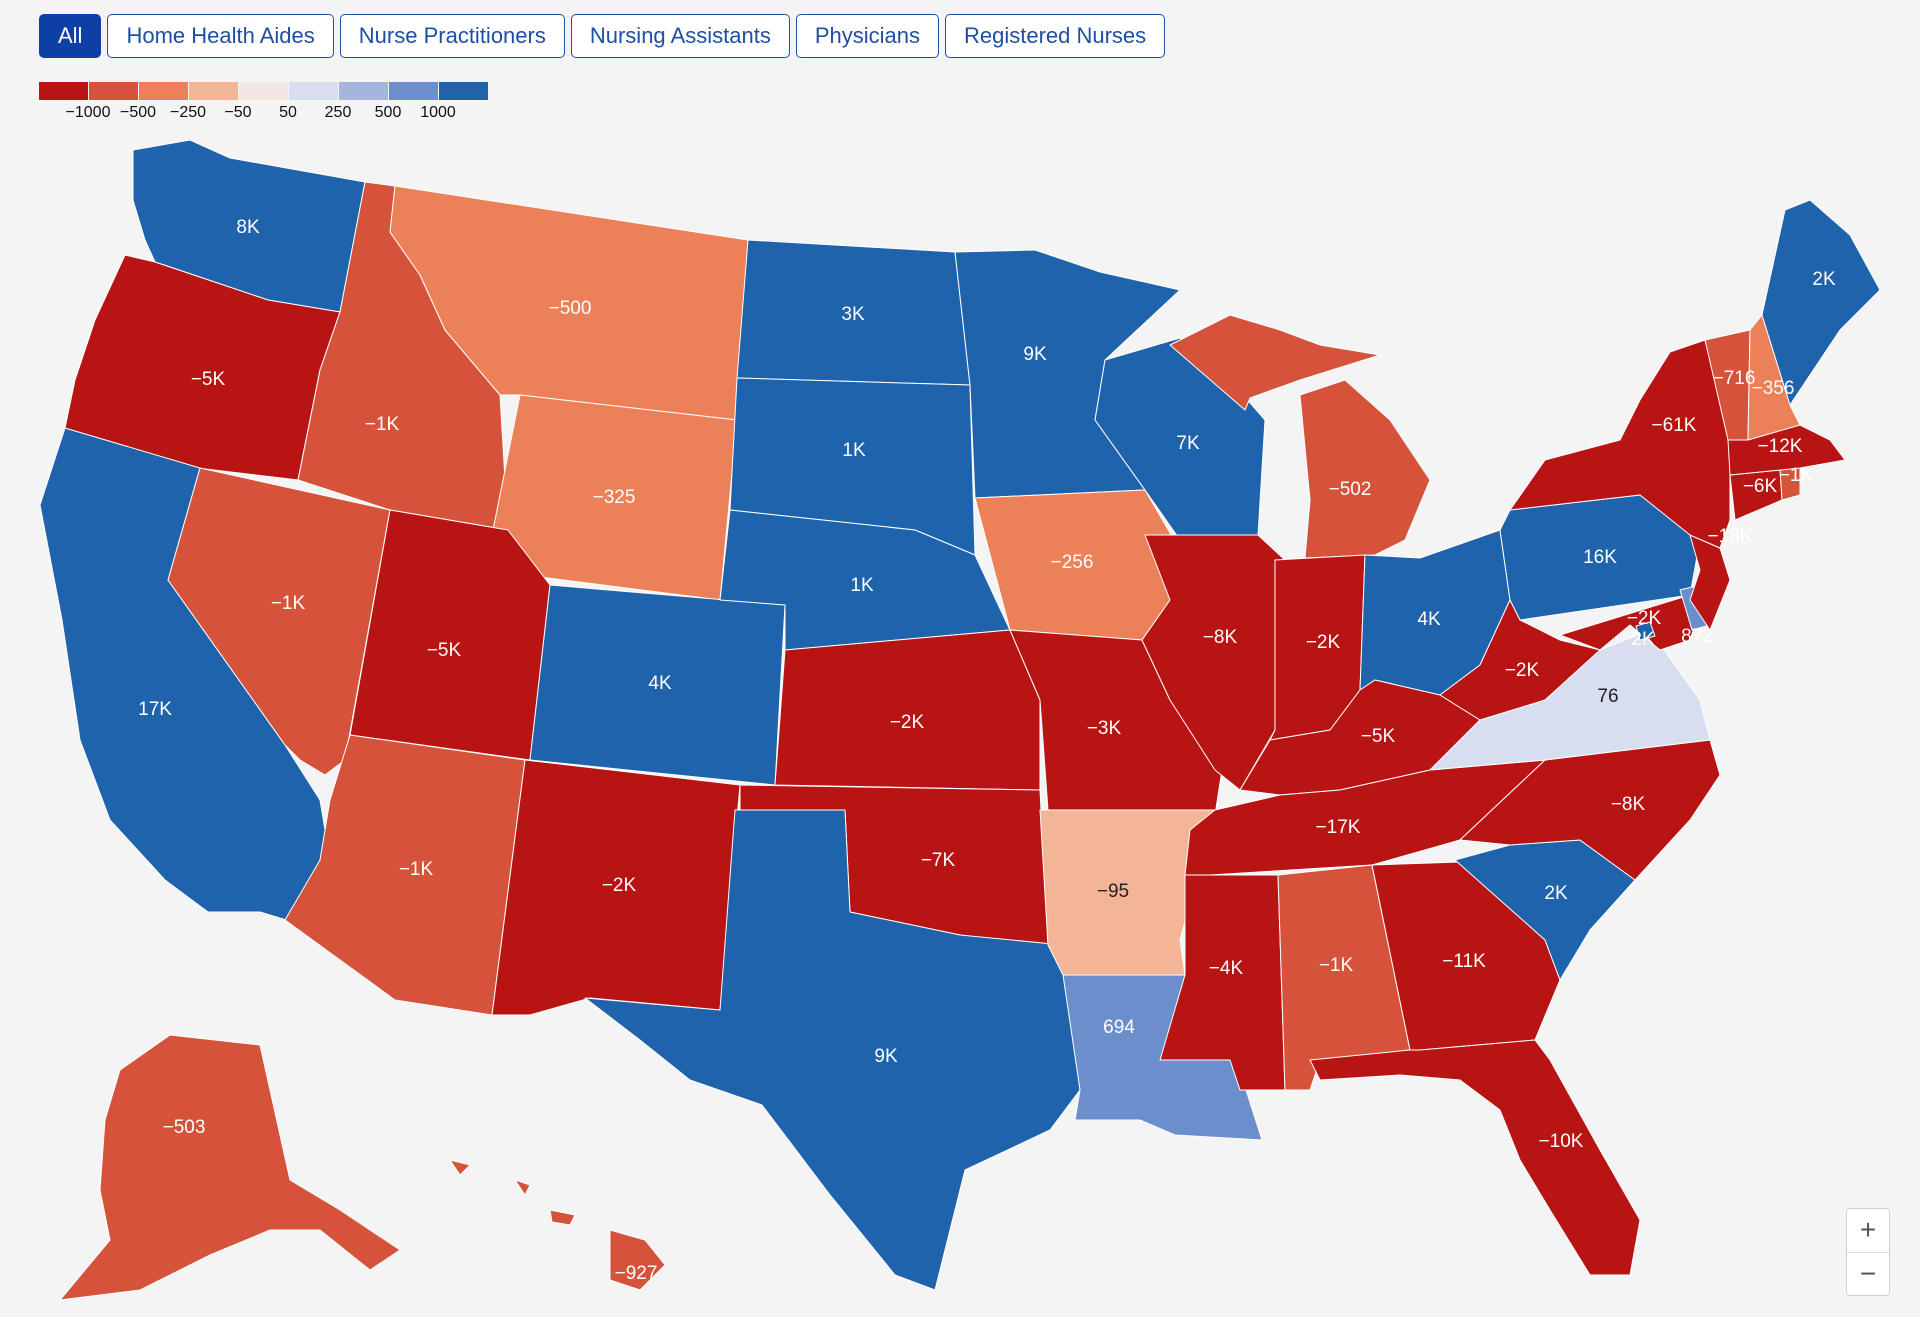  I want to click on state-wv, so click(1520, 660).